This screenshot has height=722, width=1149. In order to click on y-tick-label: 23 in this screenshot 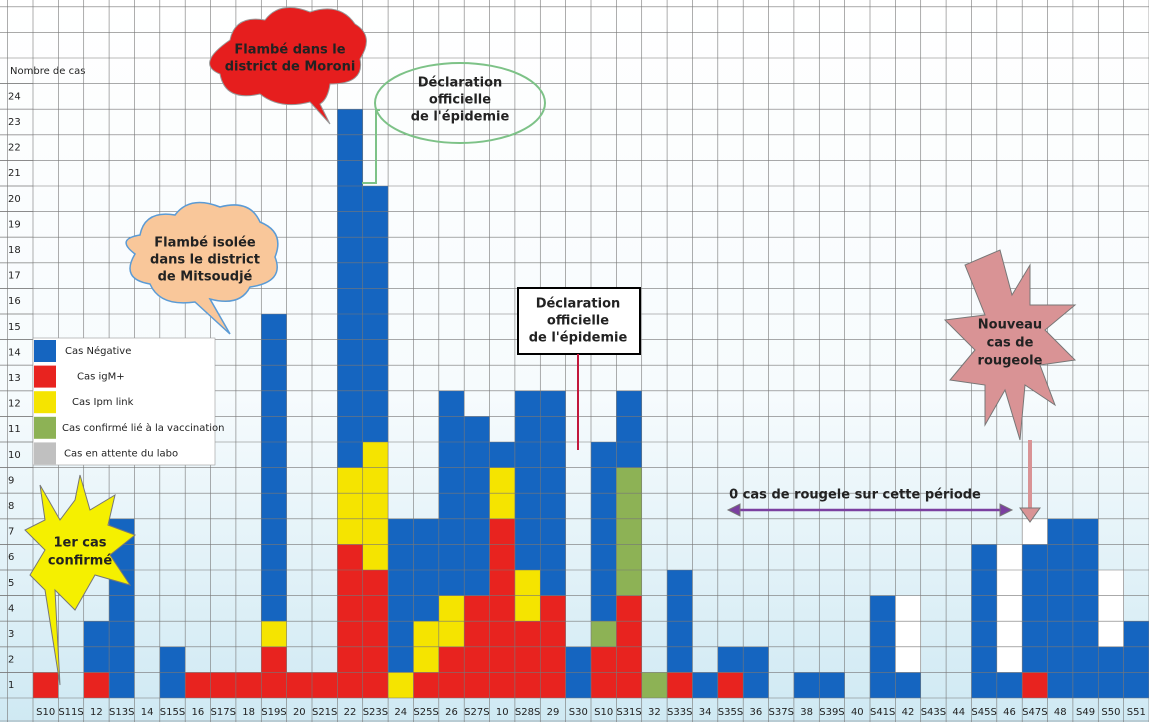, I will do `click(14, 122)`.